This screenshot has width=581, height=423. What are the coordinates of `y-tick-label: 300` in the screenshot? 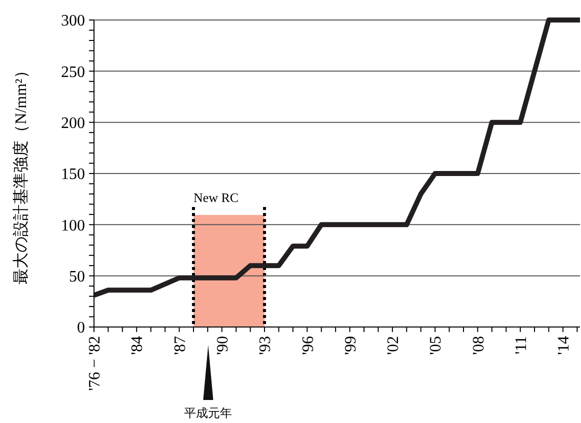 It's located at (73, 21).